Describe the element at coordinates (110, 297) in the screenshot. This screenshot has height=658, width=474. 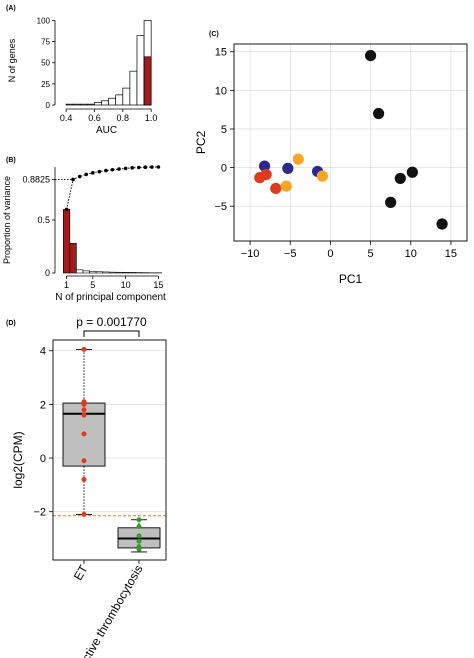
I see `x-axis-label: N of principal component` at that location.